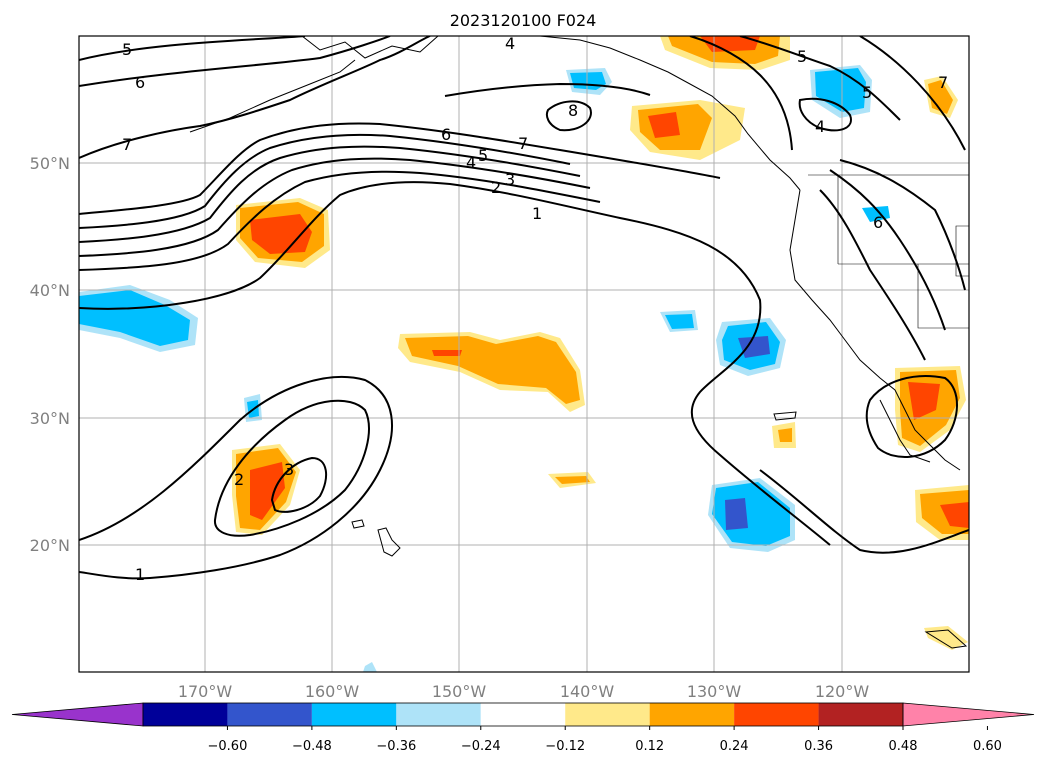  Describe the element at coordinates (842, 691) in the screenshot. I see `lon-label-120w: 120°W` at that location.